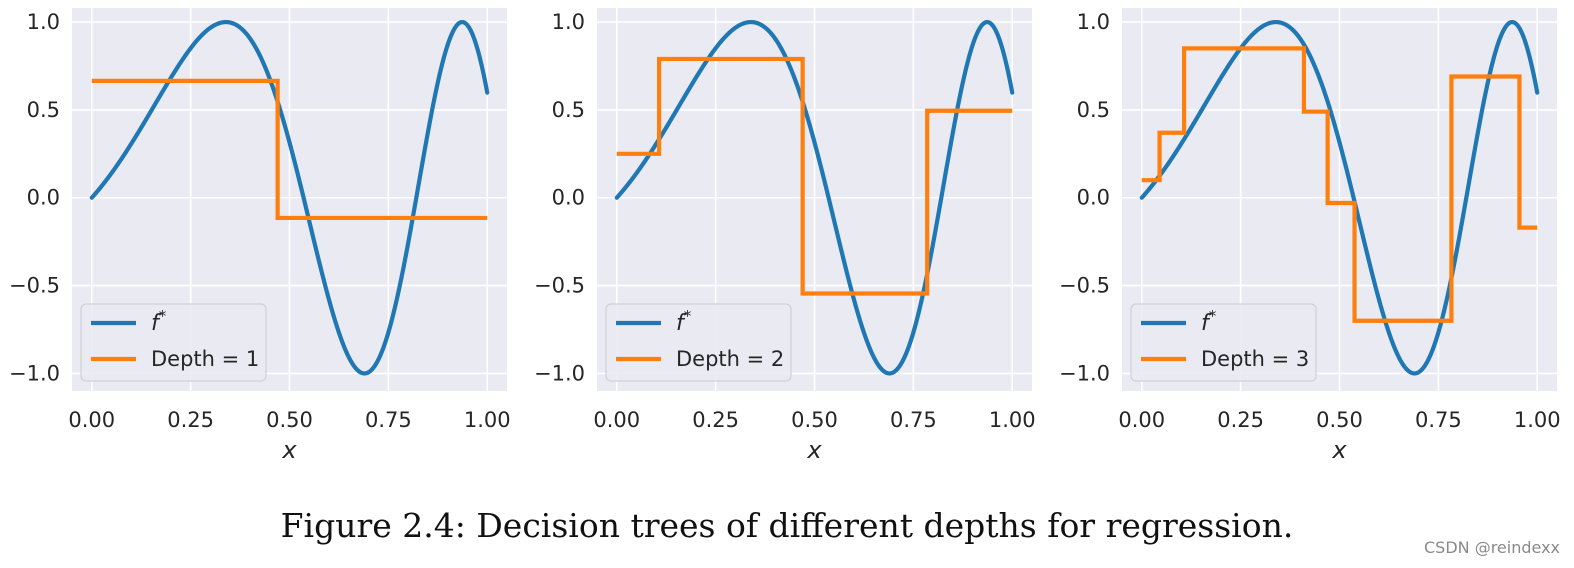 The height and width of the screenshot is (568, 1574). I want to click on legend-label-decision-tree: Depth = 3, so click(1255, 359).